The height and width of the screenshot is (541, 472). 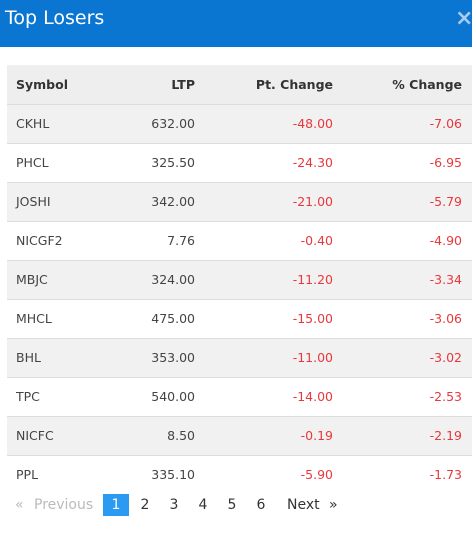 I want to click on ltp-cell: 632.00, so click(x=161, y=123).